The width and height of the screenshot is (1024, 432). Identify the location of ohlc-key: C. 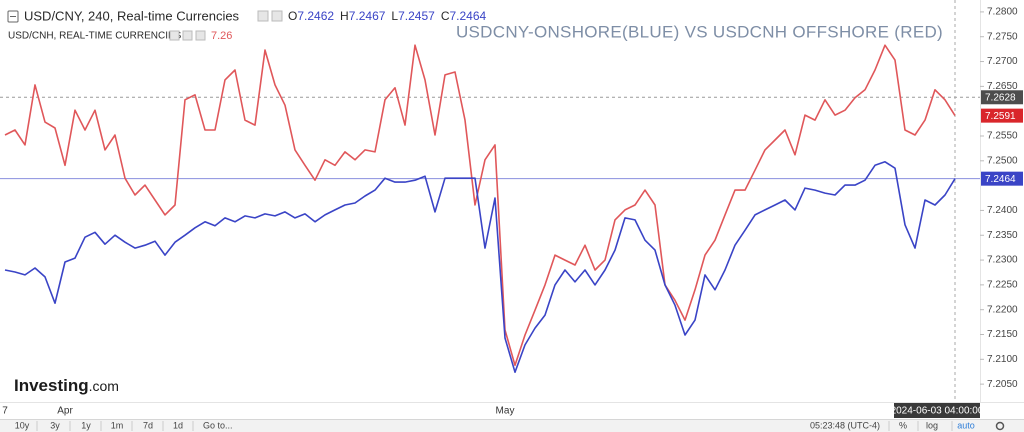
(445, 16).